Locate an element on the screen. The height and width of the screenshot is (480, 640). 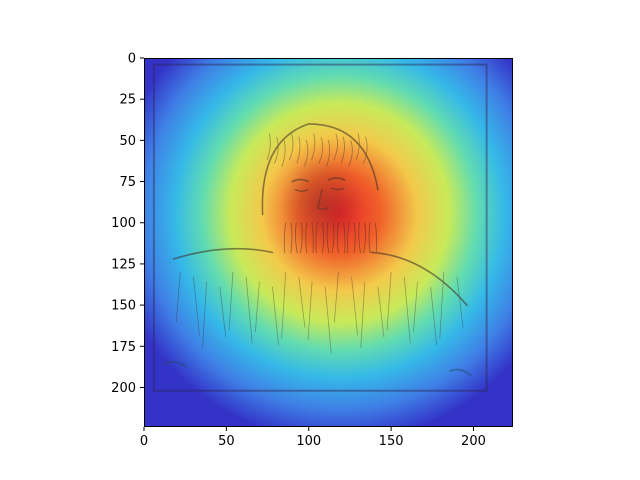
face-shading is located at coordinates (321, 202).